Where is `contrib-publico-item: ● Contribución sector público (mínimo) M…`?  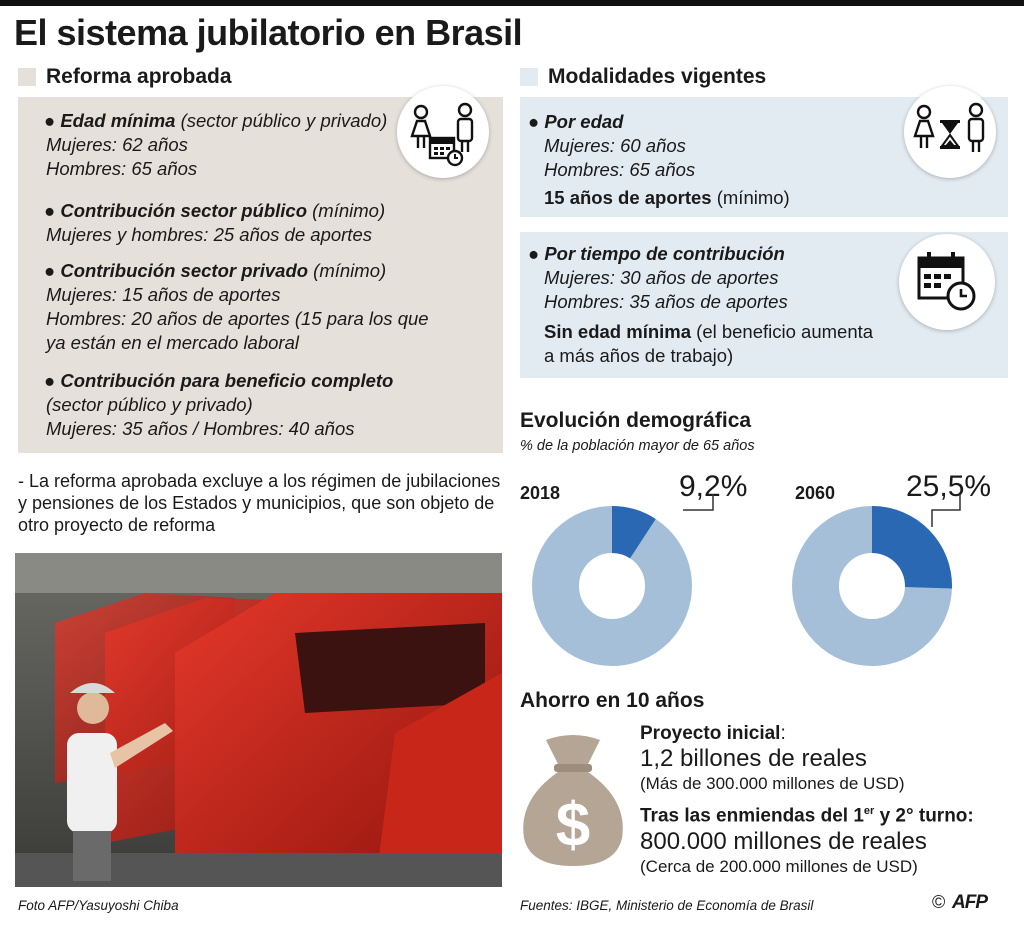 contrib-publico-item: ● Contribución sector público (mínimo) M… is located at coordinates (214, 223).